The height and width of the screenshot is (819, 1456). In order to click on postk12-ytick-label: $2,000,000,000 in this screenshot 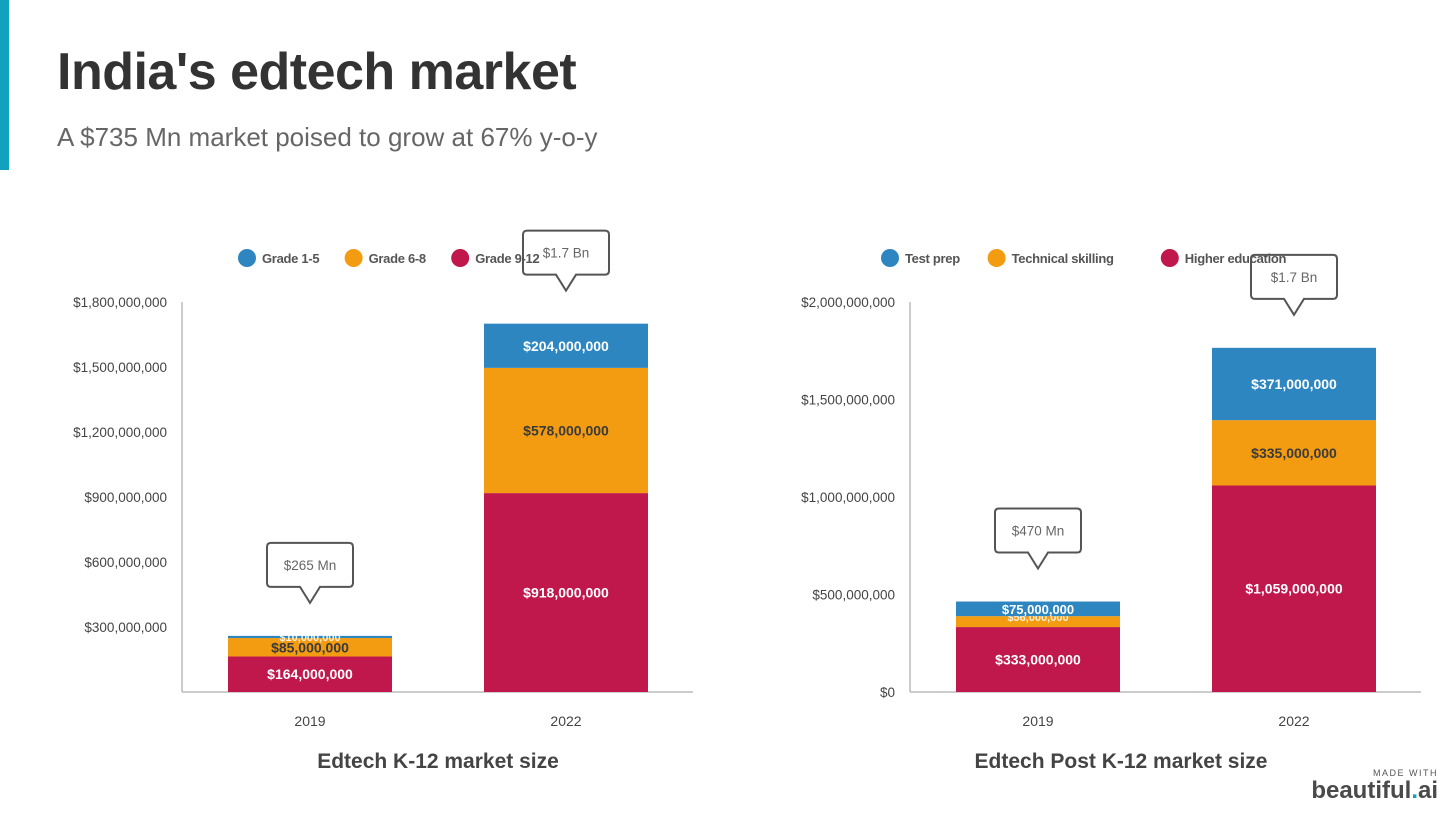, I will do `click(848, 302)`.